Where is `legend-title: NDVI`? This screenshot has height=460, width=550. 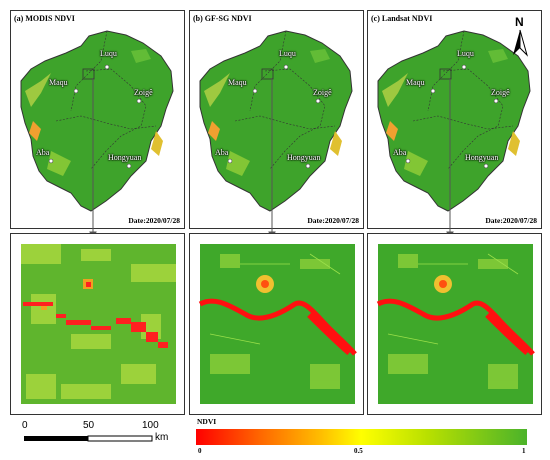 legend-title: NDVI is located at coordinates (207, 421).